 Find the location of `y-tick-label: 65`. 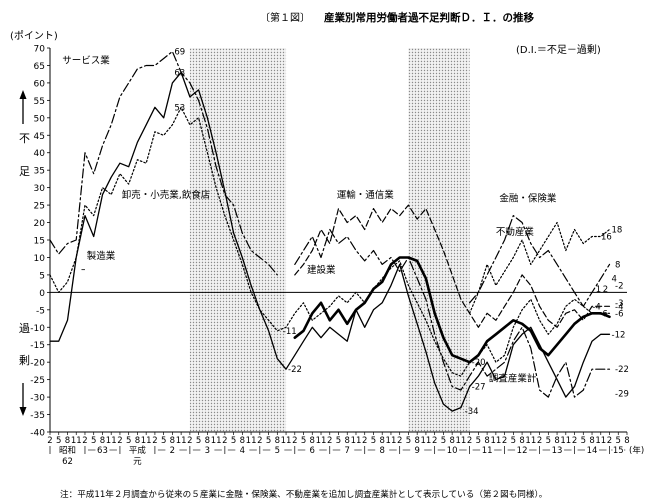

y-tick-label: 65 is located at coordinates (39, 67).